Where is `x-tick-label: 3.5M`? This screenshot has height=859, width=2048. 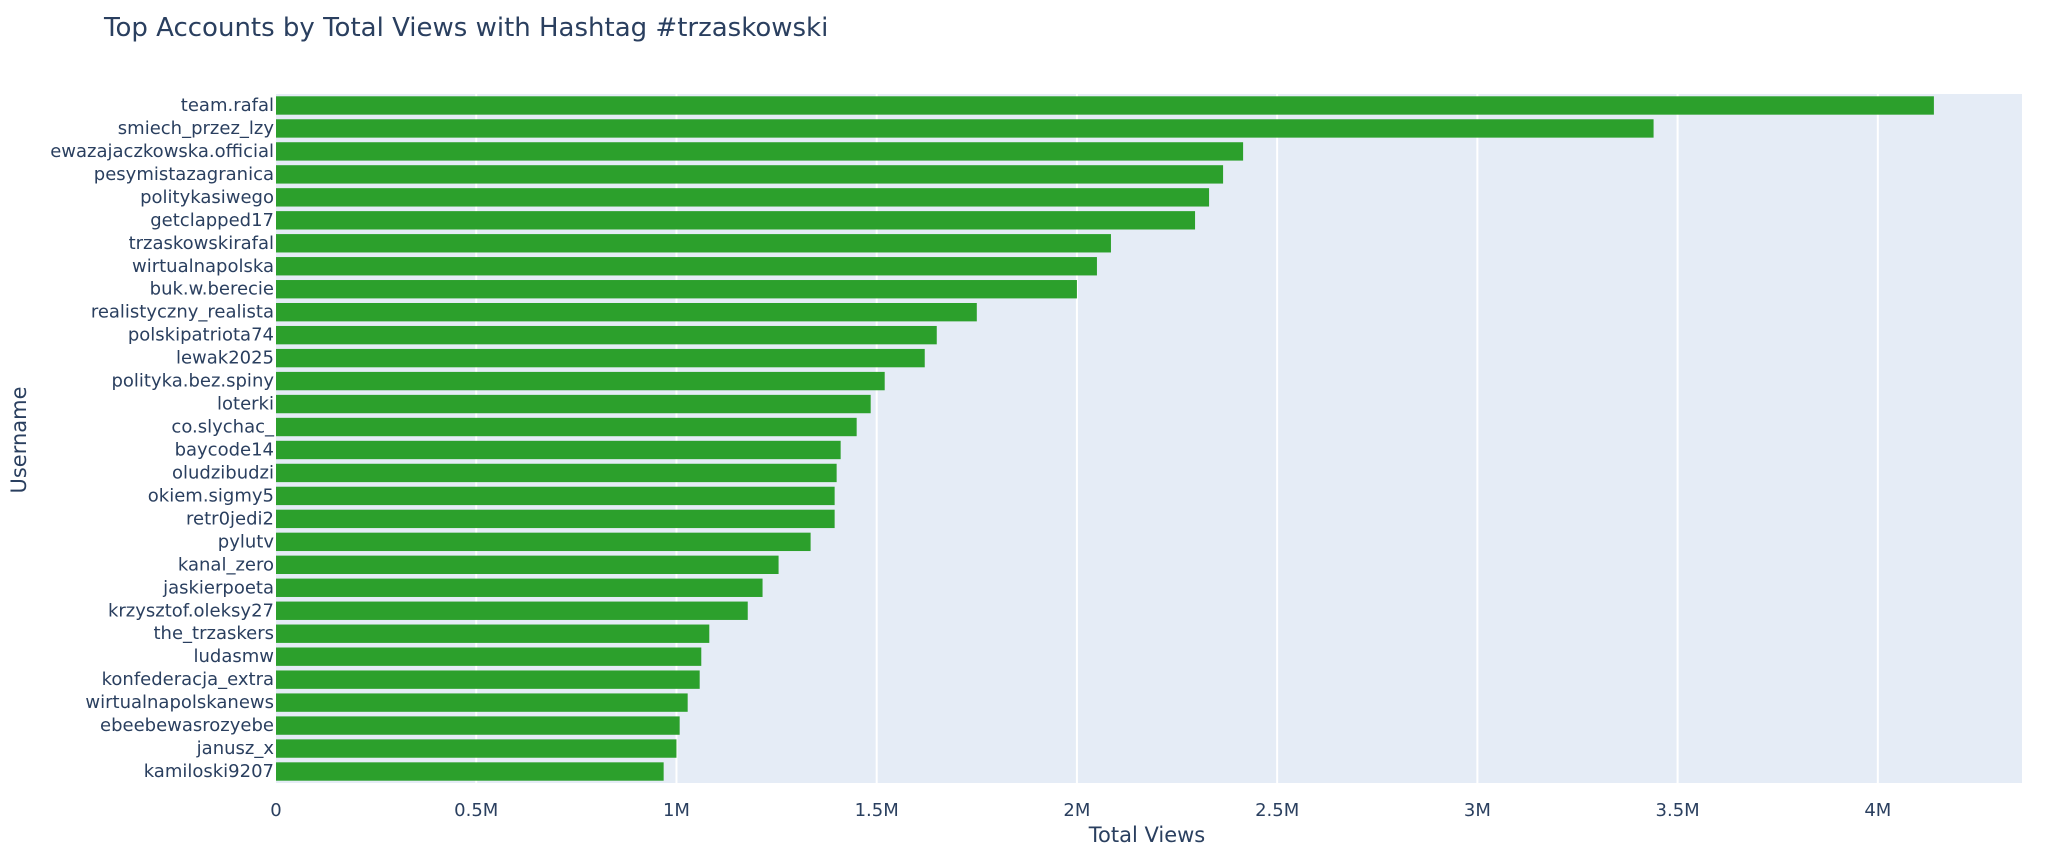 x-tick-label: 3.5M is located at coordinates (1678, 810).